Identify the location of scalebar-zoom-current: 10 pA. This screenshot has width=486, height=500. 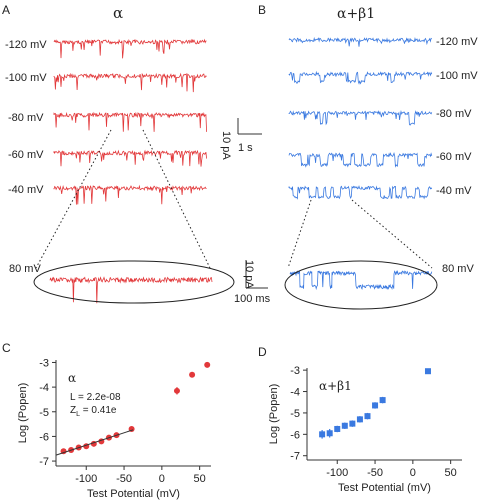
(249, 274).